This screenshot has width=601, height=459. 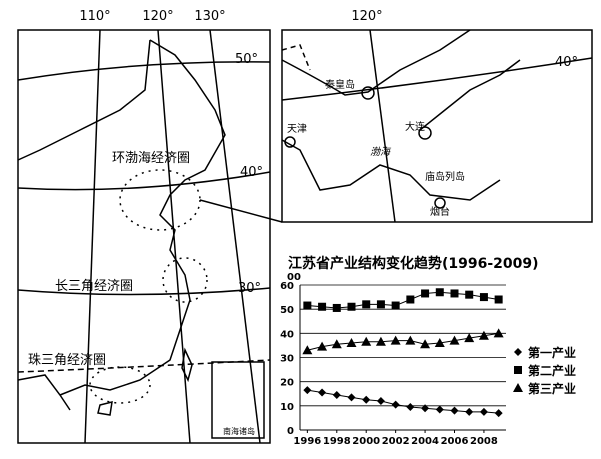 What do you see at coordinates (445, 176) in the screenshot?
I see `place-label: 庙岛列岛` at bounding box center [445, 176].